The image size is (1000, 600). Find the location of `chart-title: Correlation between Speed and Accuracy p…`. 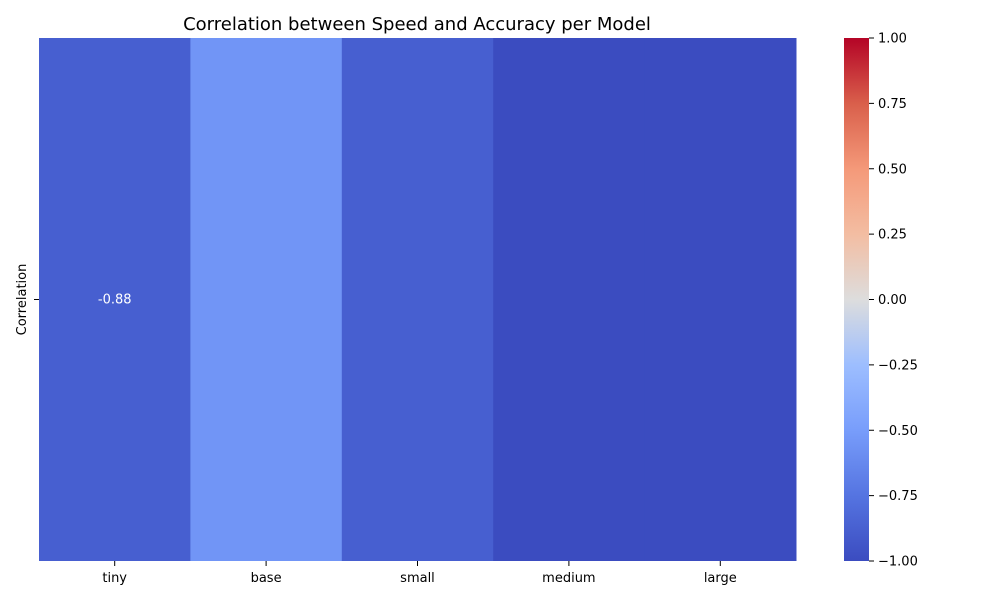

chart-title: Correlation between Speed and Accuracy p… is located at coordinates (417, 24).